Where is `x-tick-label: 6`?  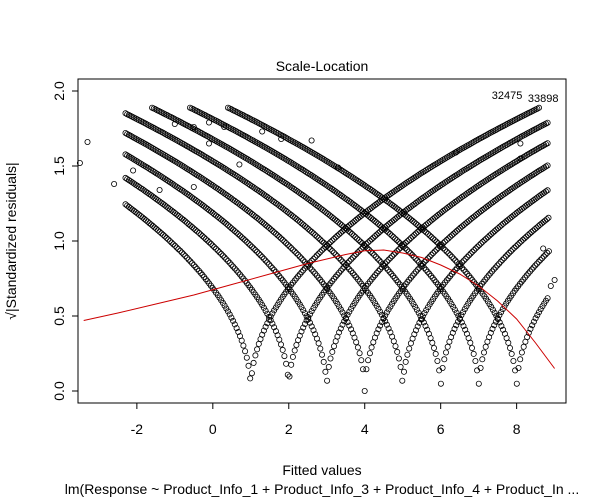 x-tick-label: 6 is located at coordinates (441, 429).